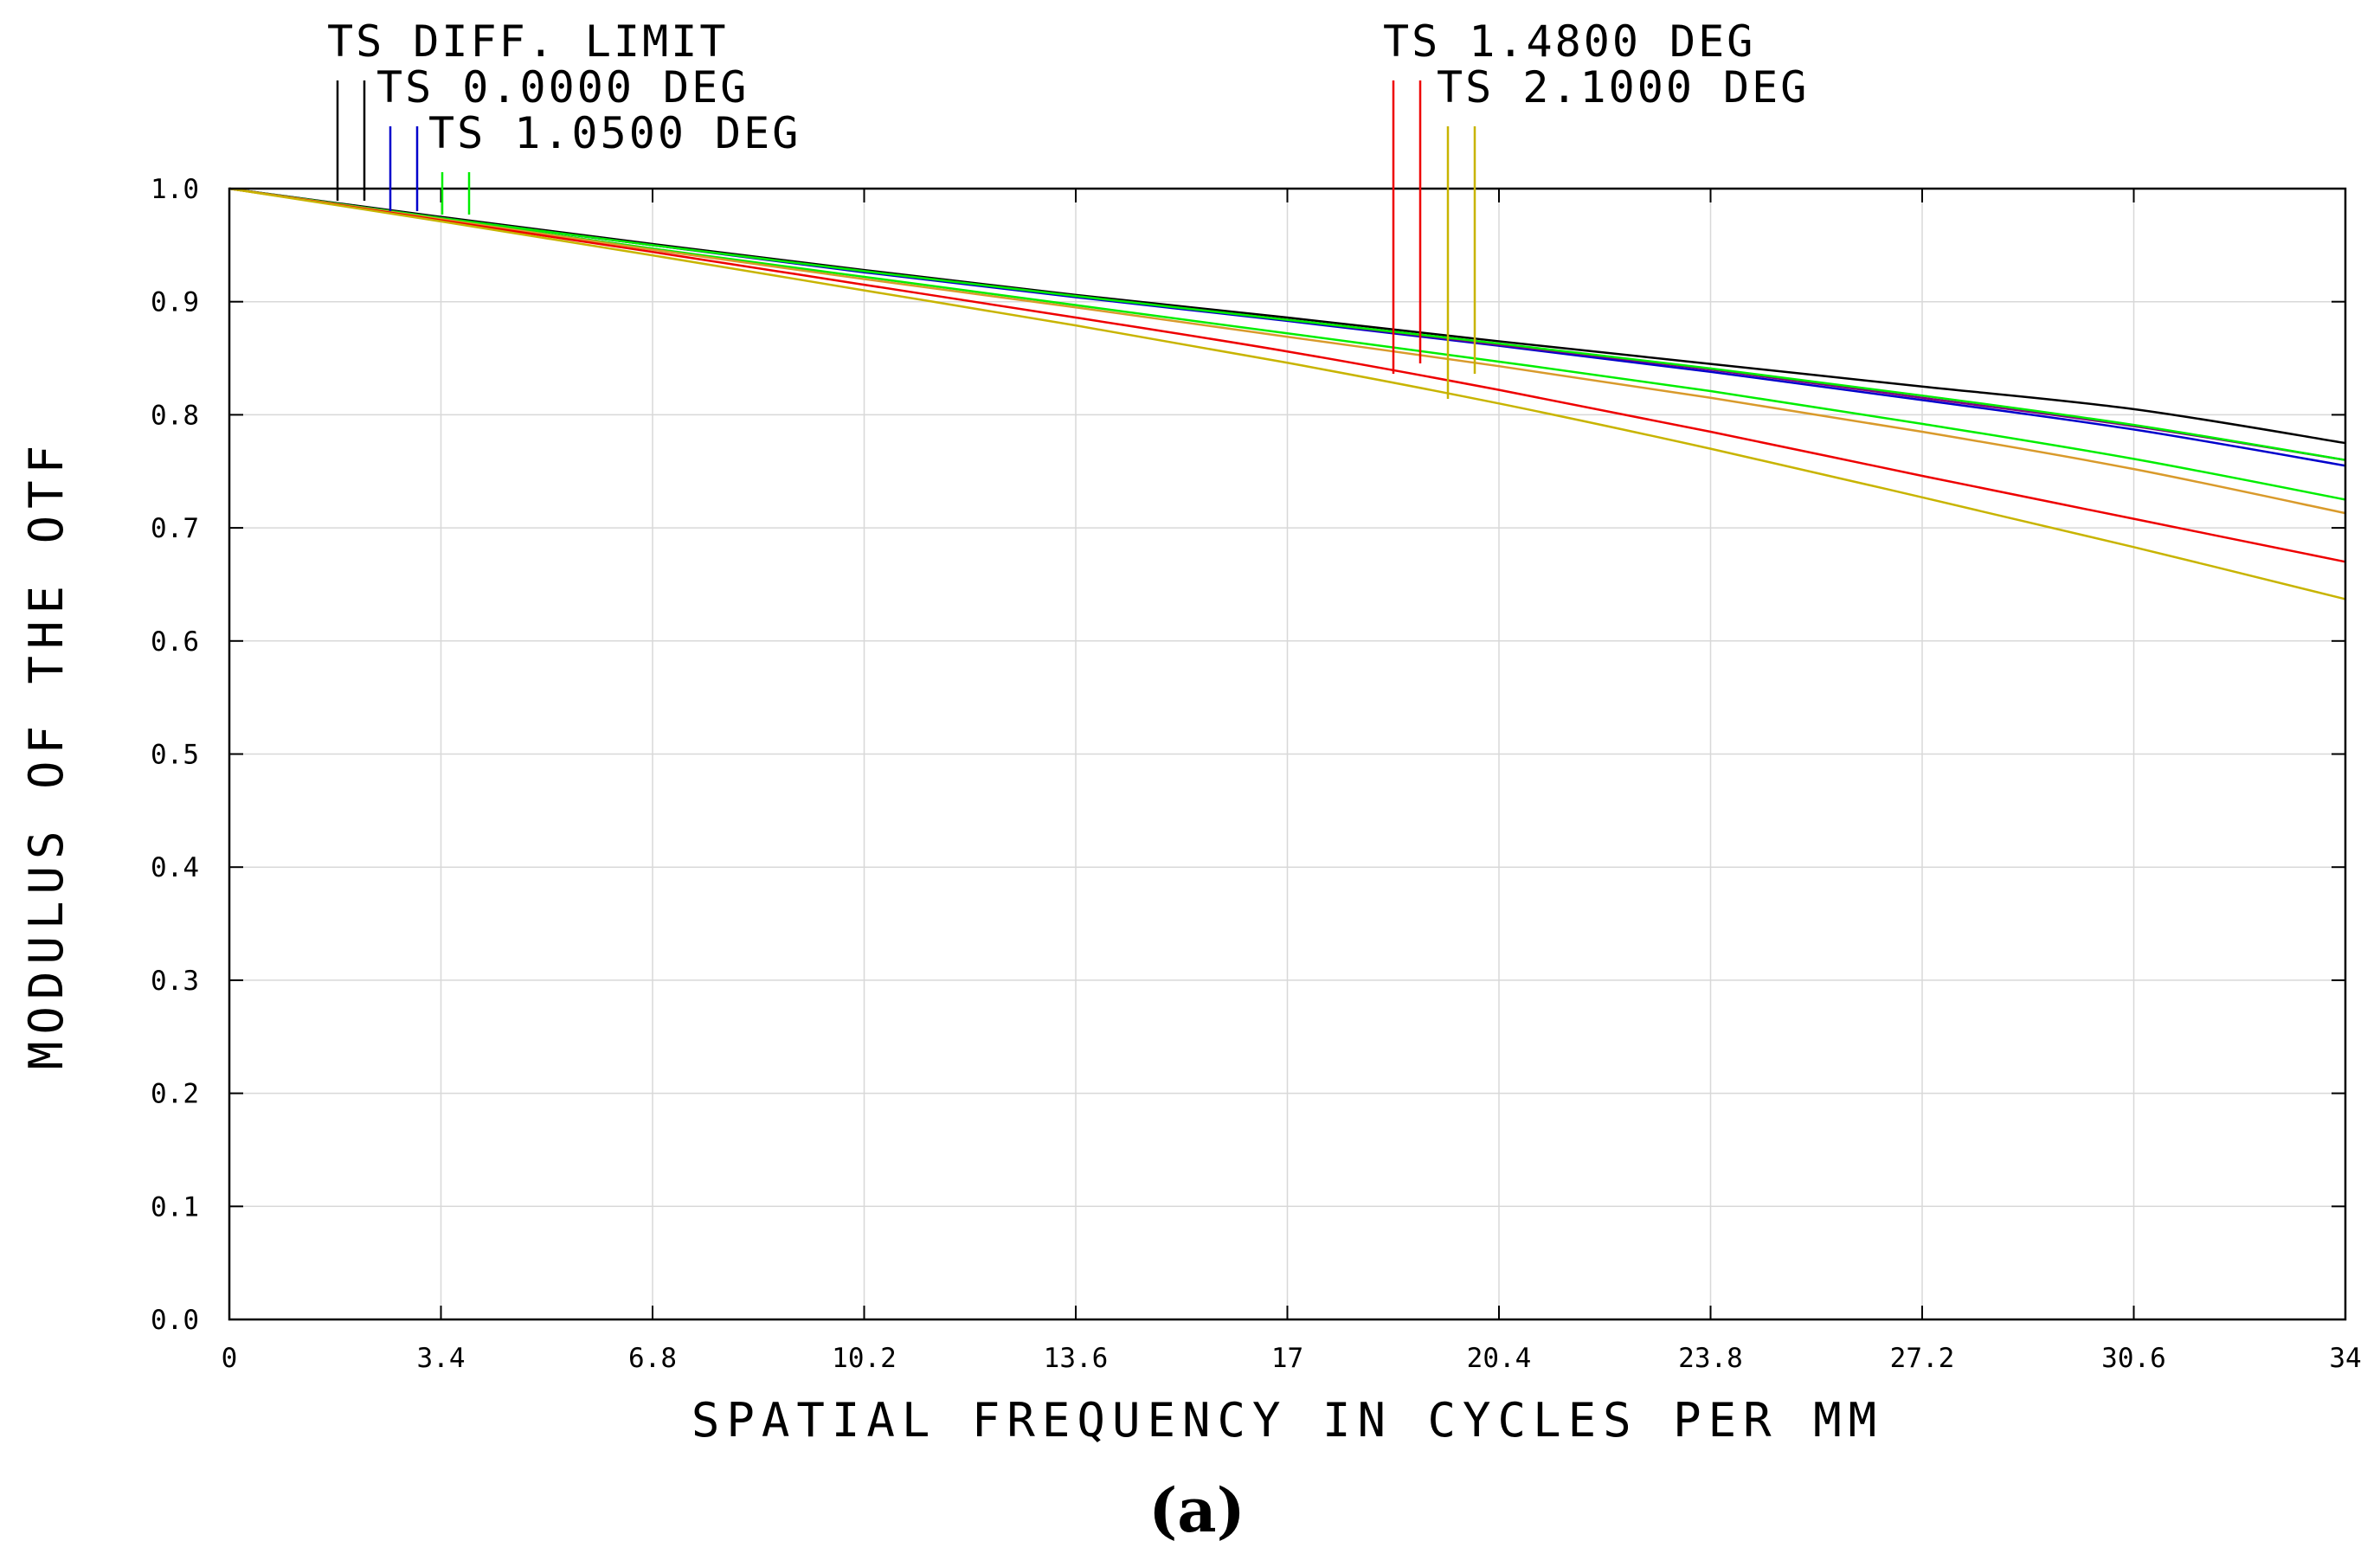  What do you see at coordinates (562, 87) in the screenshot?
I see `legend-label: TS 0.0000 DEG` at bounding box center [562, 87].